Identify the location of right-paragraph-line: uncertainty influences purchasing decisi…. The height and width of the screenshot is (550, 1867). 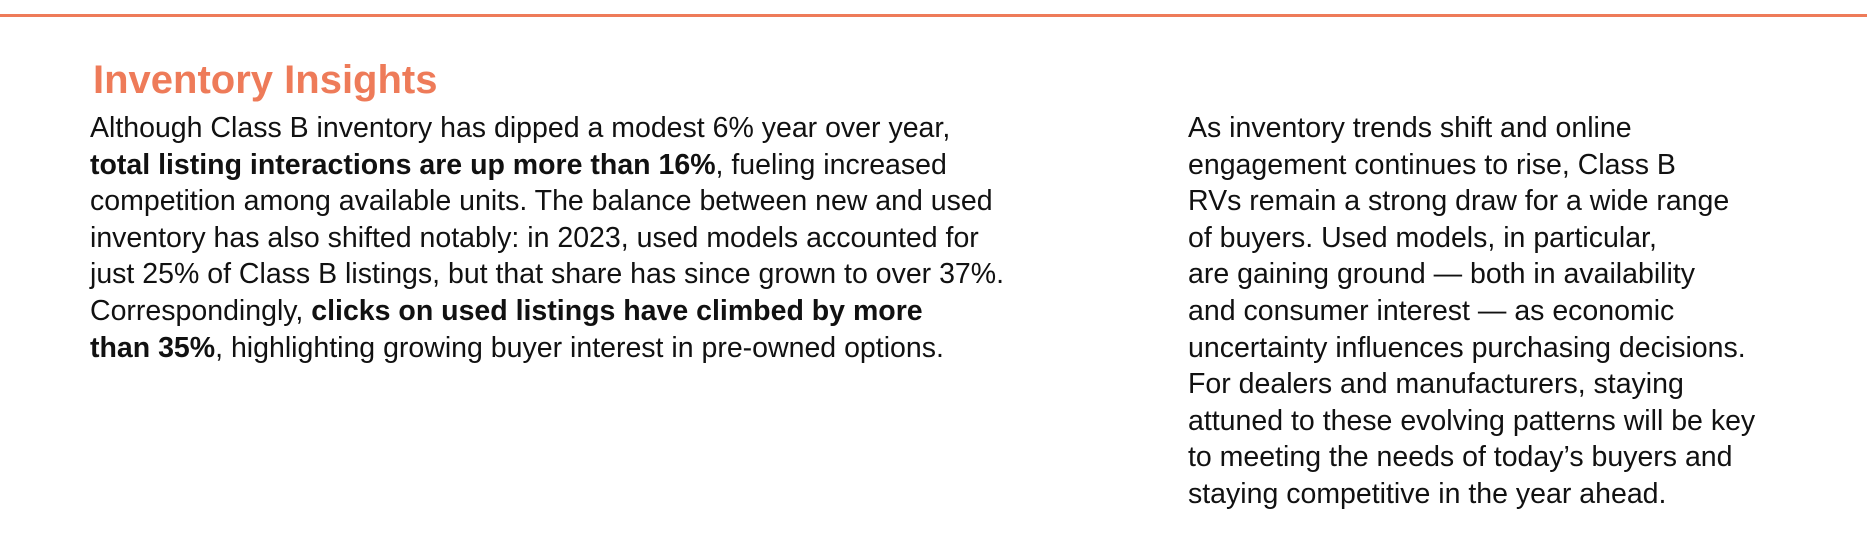
(1518, 348).